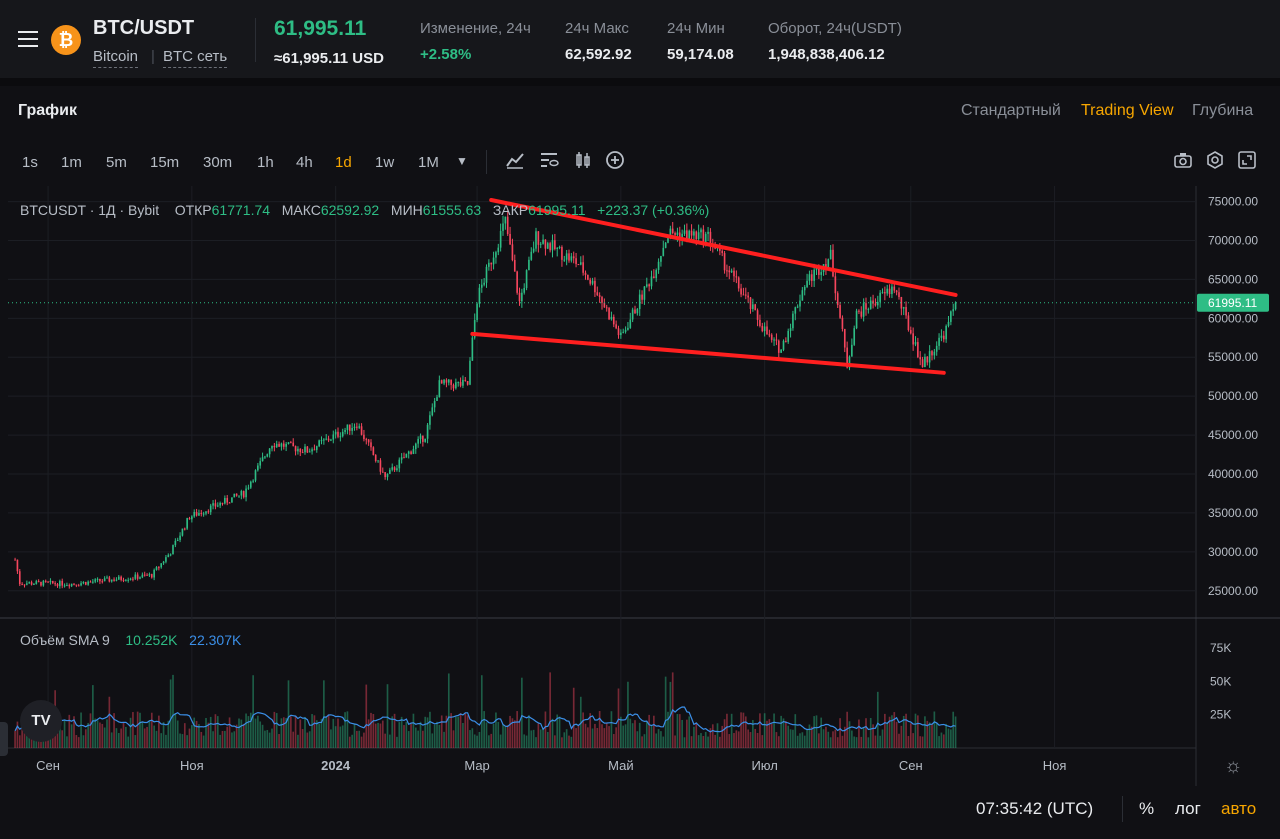 This screenshot has width=1280, height=839. I want to click on tab-standard: Стандартный, so click(1011, 110).